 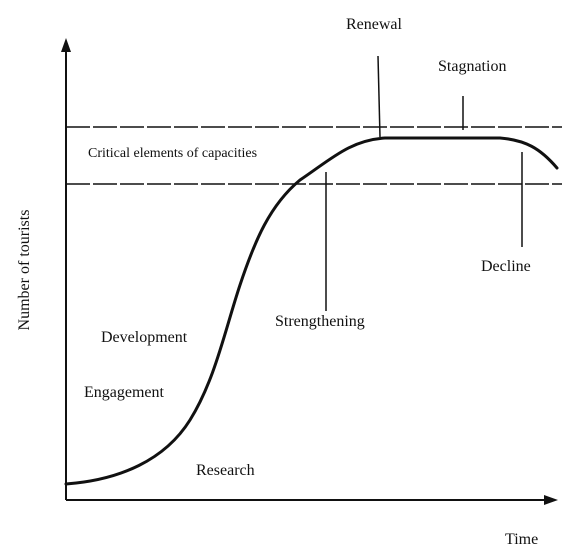 What do you see at coordinates (320, 321) in the screenshot?
I see `stage-label-strengthening: Strengthening` at bounding box center [320, 321].